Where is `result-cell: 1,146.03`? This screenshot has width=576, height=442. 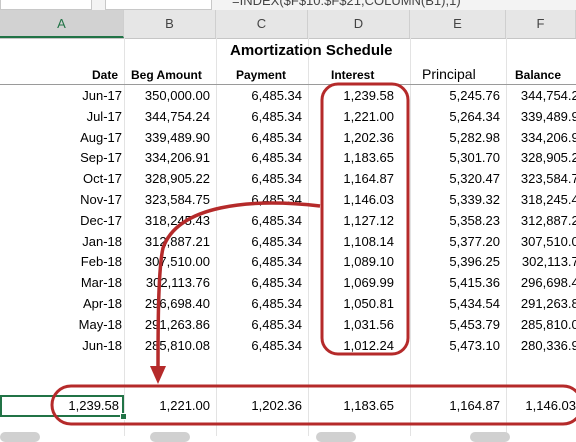
result-cell: 1,146.03 is located at coordinates (550, 405).